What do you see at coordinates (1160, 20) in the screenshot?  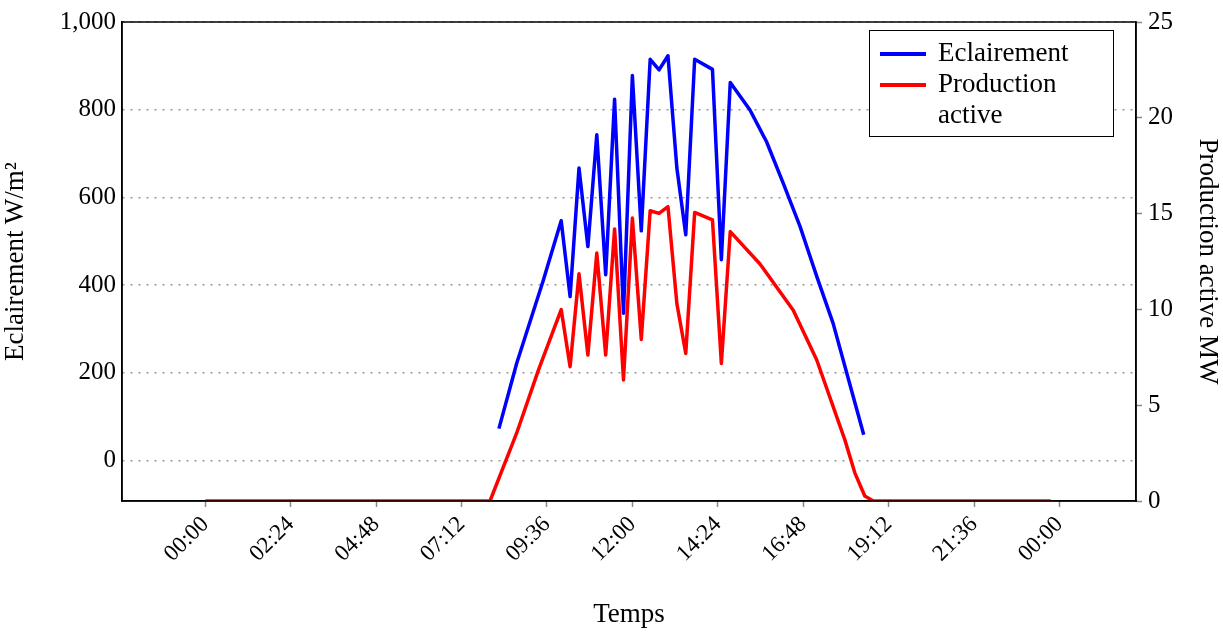 I see `y2-tick-label: 25` at bounding box center [1160, 20].